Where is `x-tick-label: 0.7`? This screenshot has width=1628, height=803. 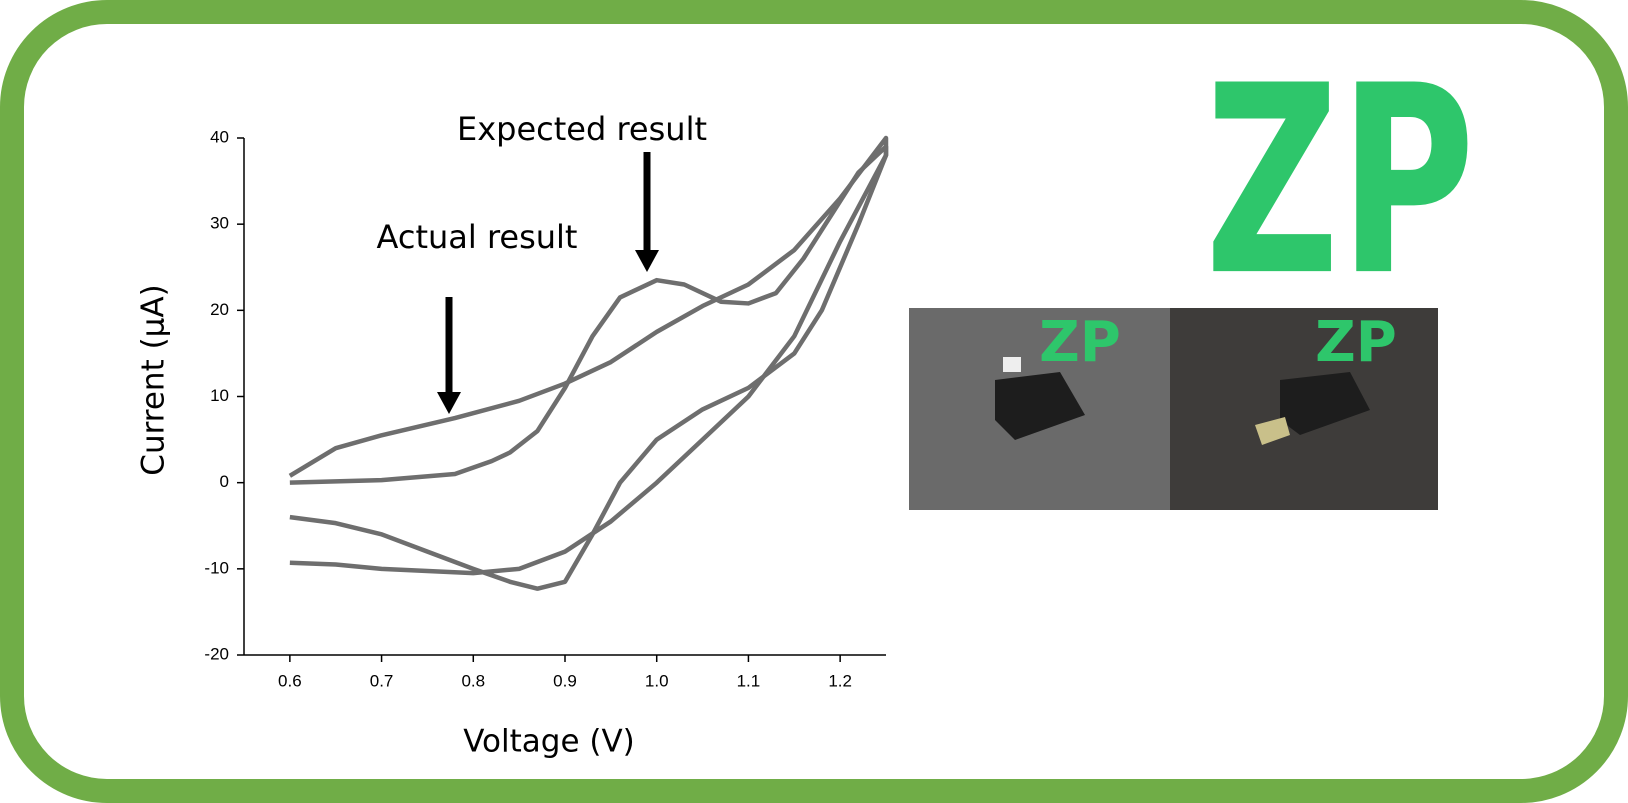
x-tick-label: 0.7 is located at coordinates (382, 680).